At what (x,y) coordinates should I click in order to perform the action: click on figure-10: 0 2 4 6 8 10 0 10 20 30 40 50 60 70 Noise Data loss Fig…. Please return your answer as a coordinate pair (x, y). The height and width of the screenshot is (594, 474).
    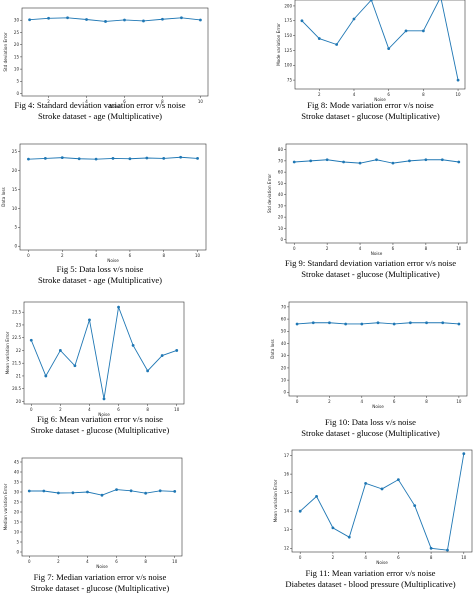
    Looking at the image, I should click on (355, 371).